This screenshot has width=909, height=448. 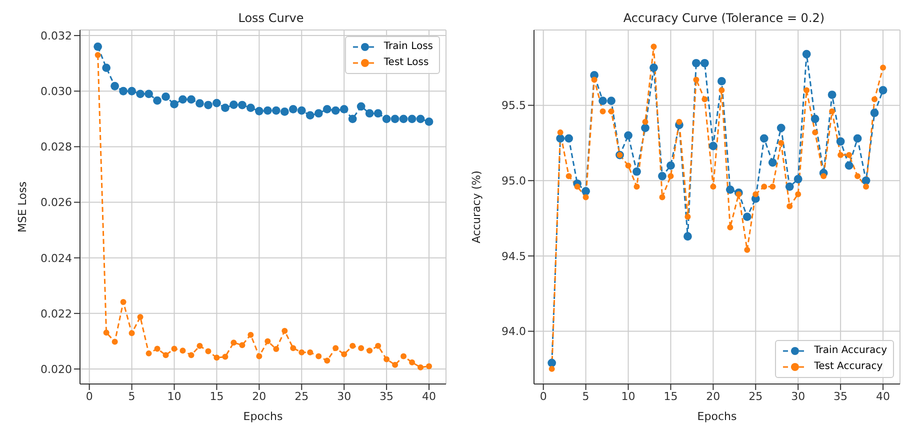 I want to click on y-tick-label: 0.020, so click(x=56, y=369).